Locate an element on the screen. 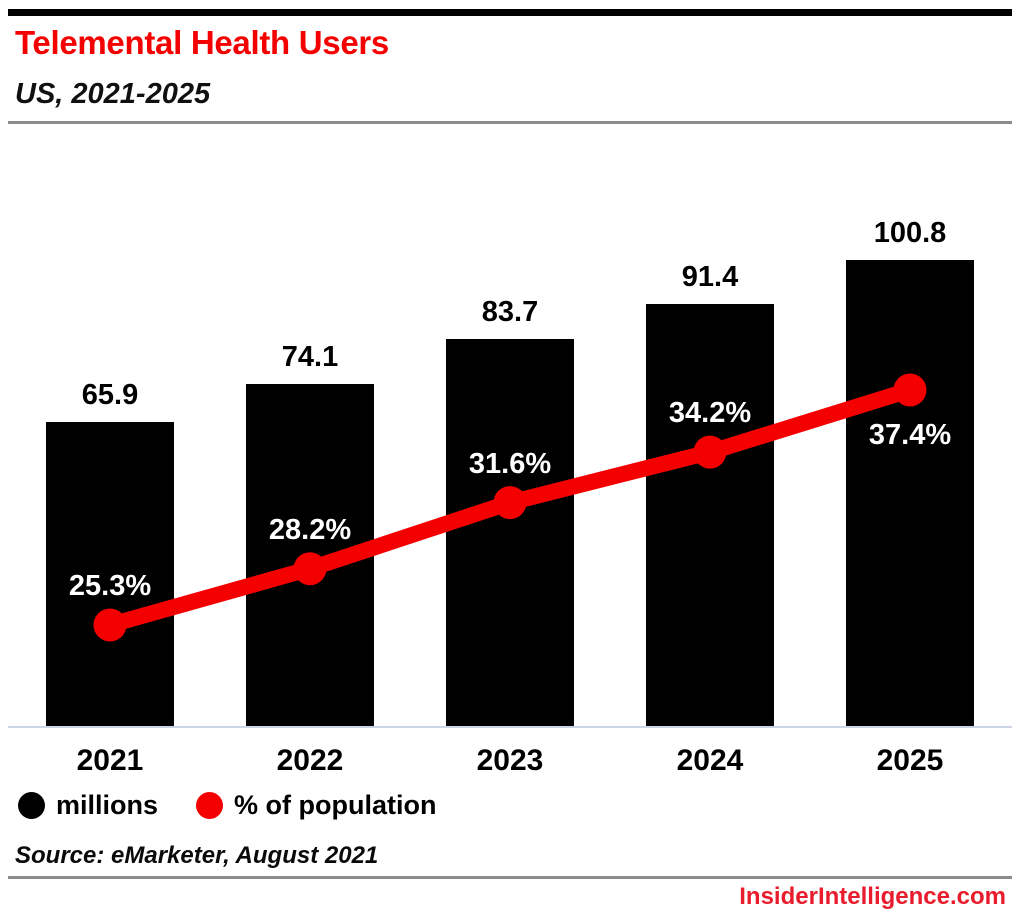 This screenshot has height=920, width=1020. chart-subtitle: US, 2021-2025 is located at coordinates (113, 94).